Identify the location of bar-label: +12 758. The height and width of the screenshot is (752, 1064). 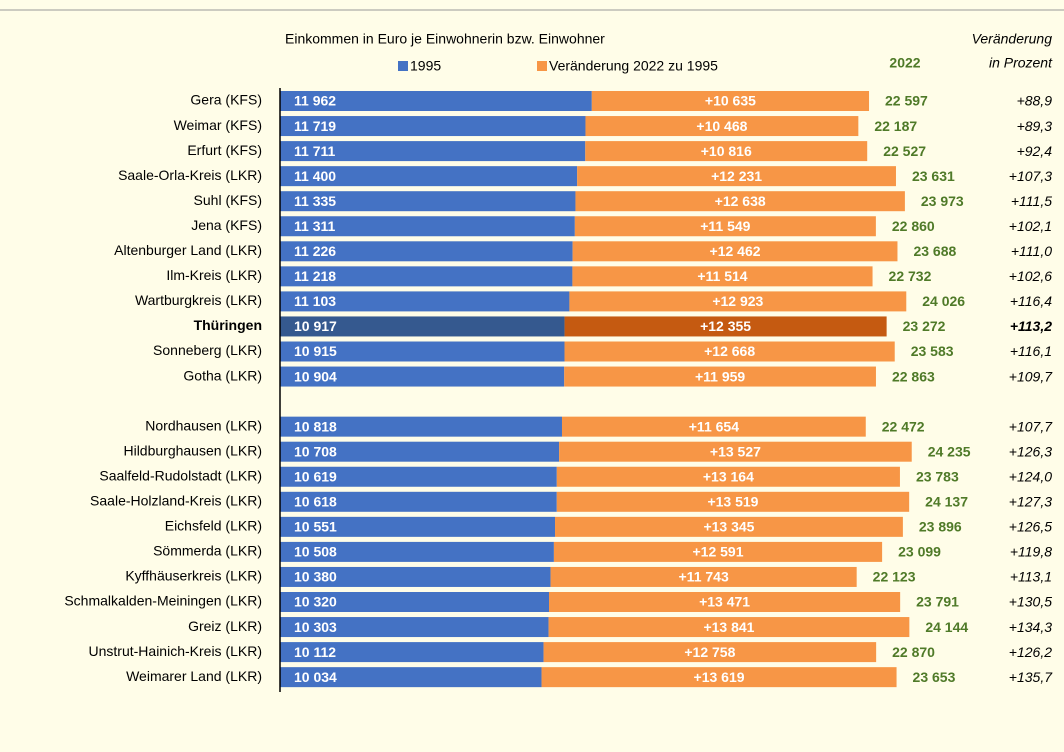
(709, 652).